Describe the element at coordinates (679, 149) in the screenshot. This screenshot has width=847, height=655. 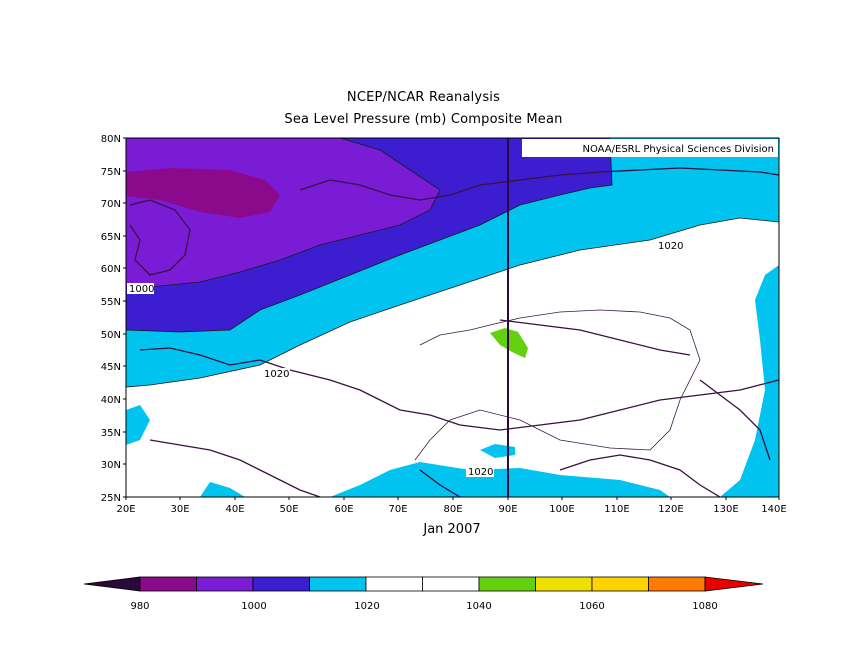
I see `credit-text: NOAA/ESRL Physical Sciences Division` at that location.